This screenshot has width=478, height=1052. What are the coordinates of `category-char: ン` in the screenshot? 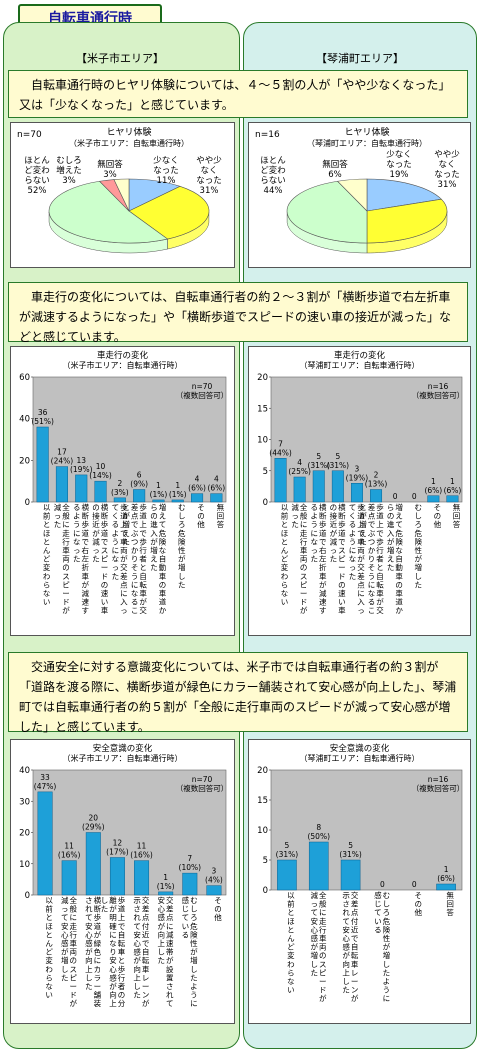 It's located at (355, 990).